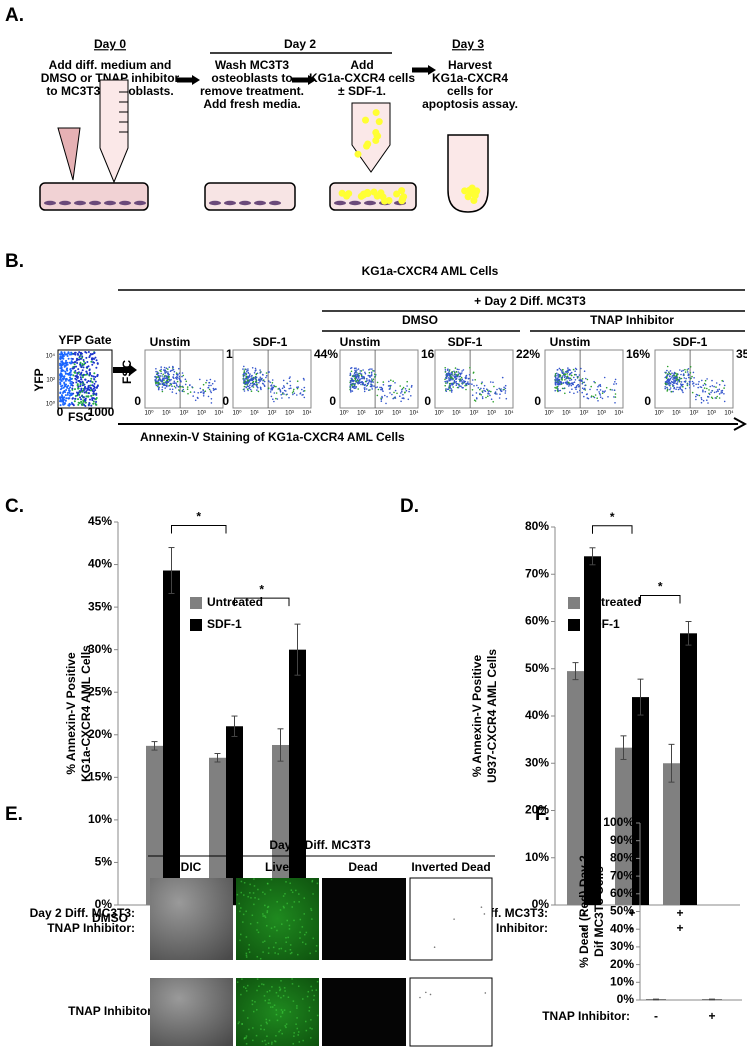 The width and height of the screenshot is (747, 1050). I want to click on live-image, so click(277, 919).